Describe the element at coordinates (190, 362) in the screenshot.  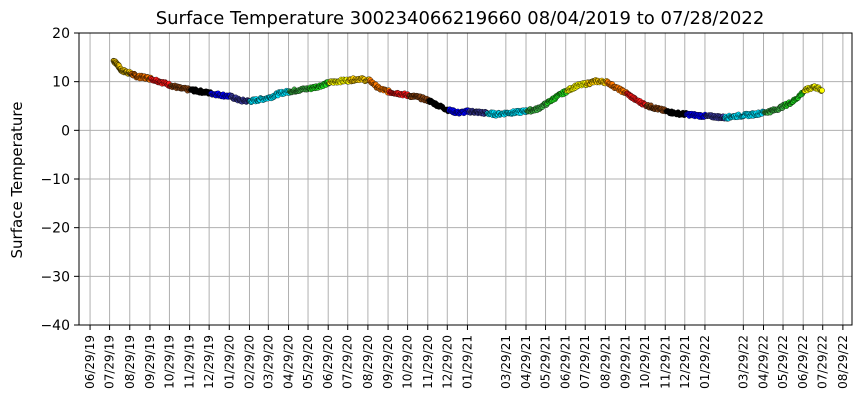
I see `x-tick-label: 11/29/19` at that location.